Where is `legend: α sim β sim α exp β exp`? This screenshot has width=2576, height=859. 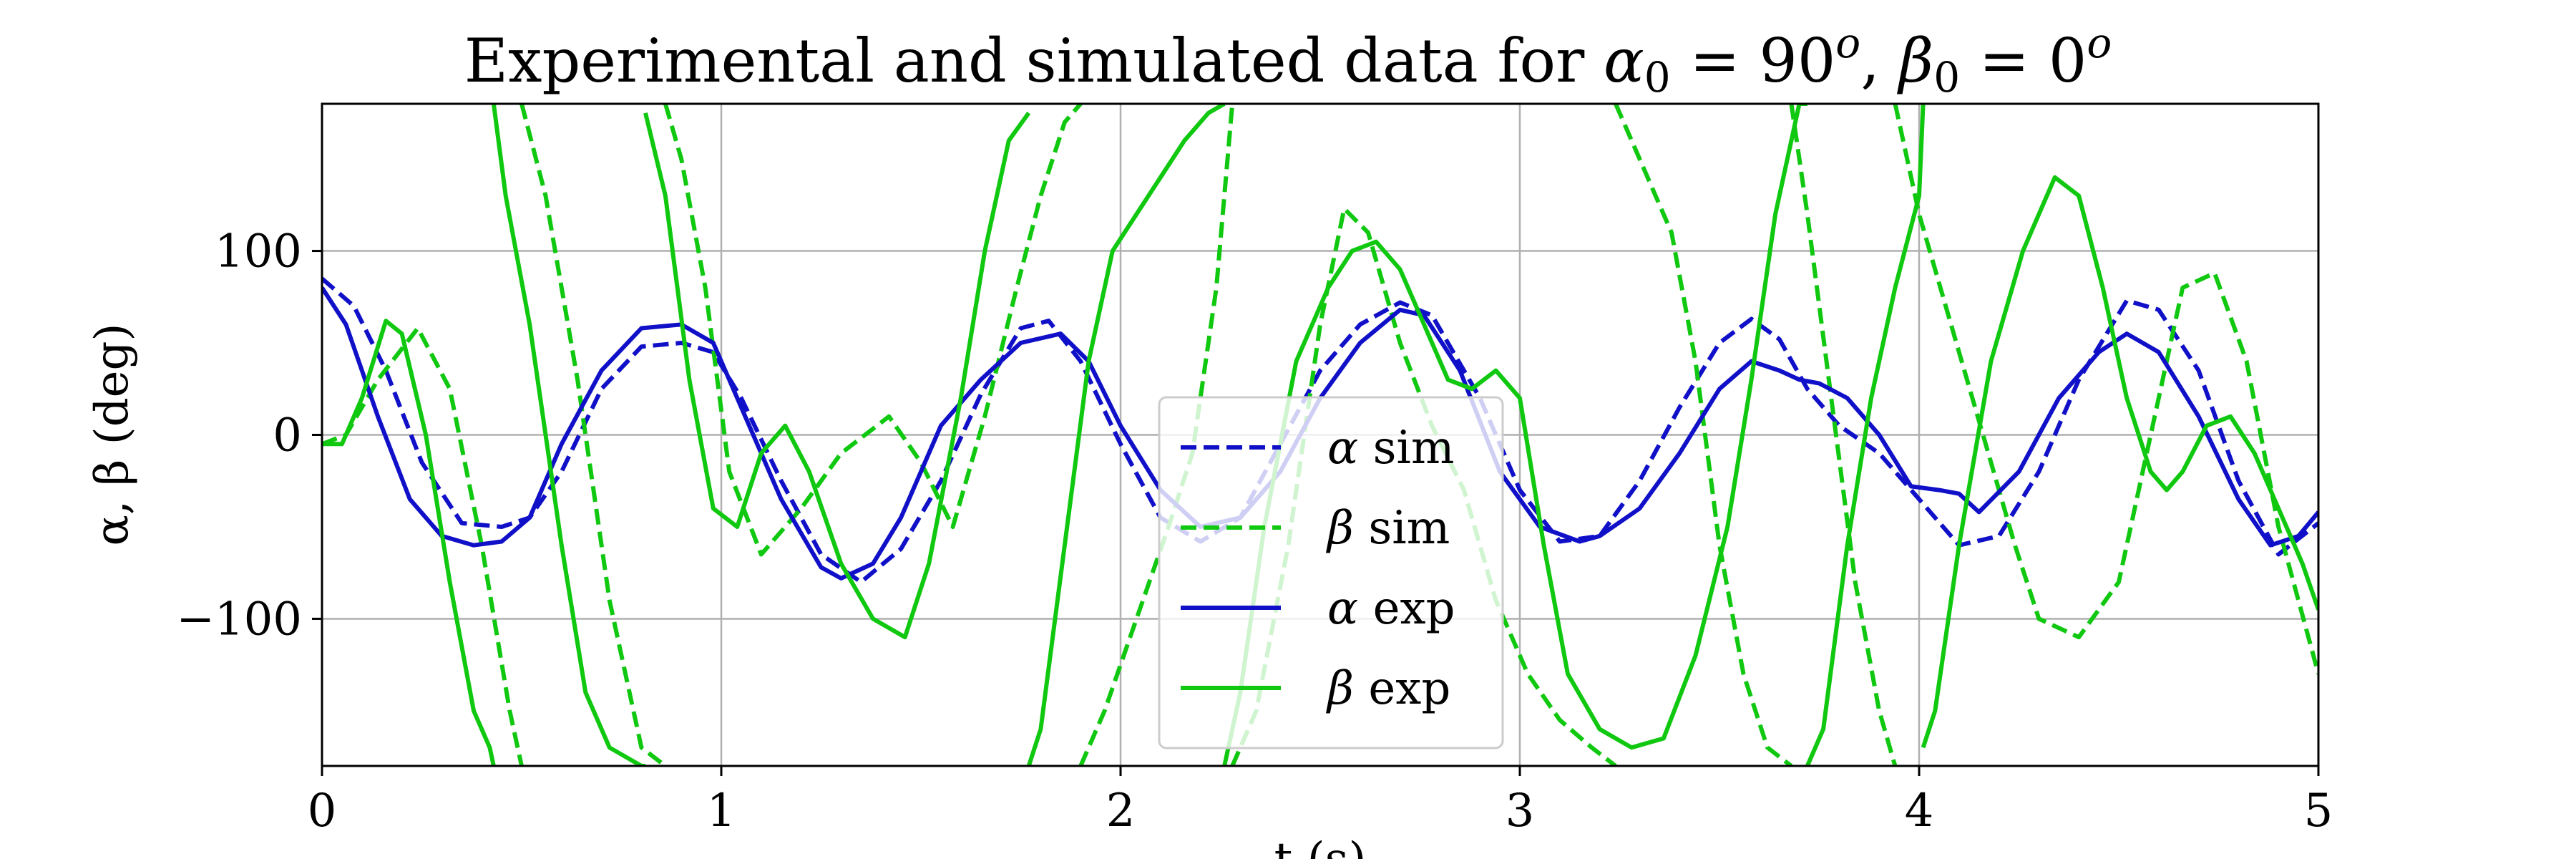 legend: α sim β sim α exp β exp is located at coordinates (1331, 572).